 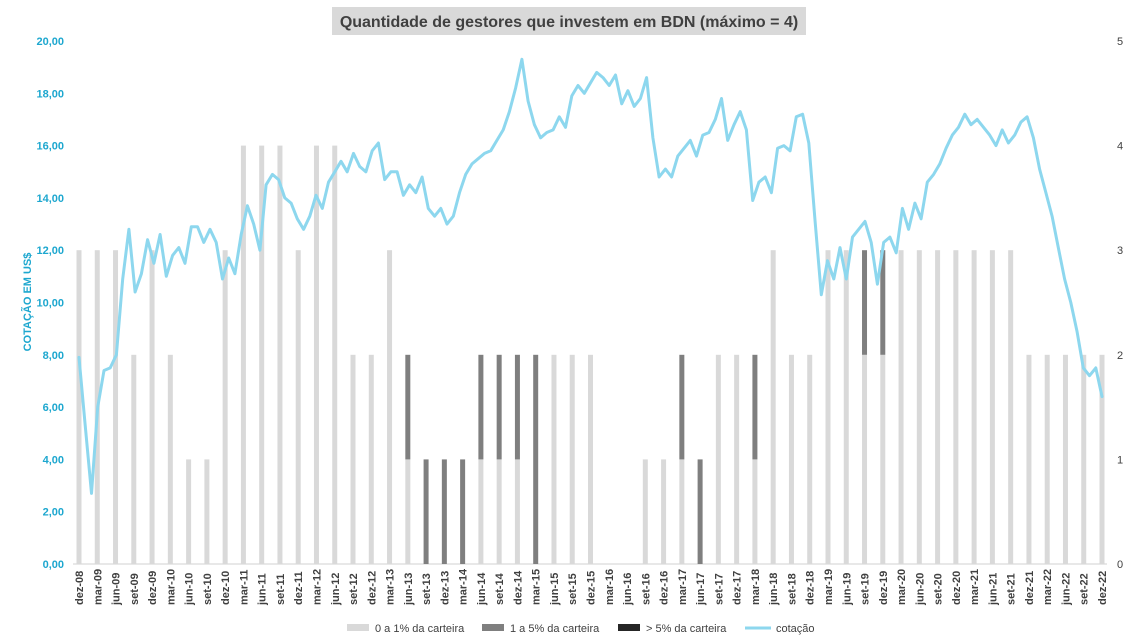 I want to click on x-tick-label: mar-19, so click(x=829, y=587).